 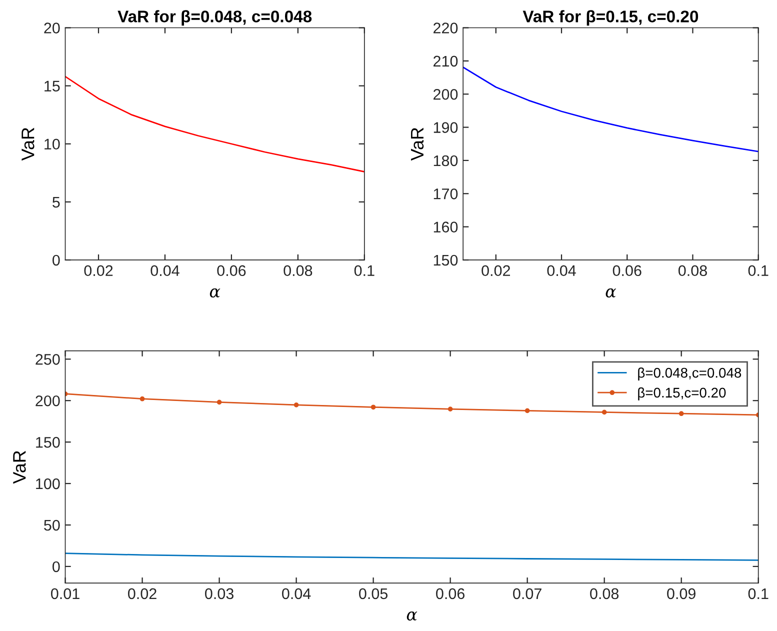 I want to click on y-tick-label: 250, so click(x=48, y=359).